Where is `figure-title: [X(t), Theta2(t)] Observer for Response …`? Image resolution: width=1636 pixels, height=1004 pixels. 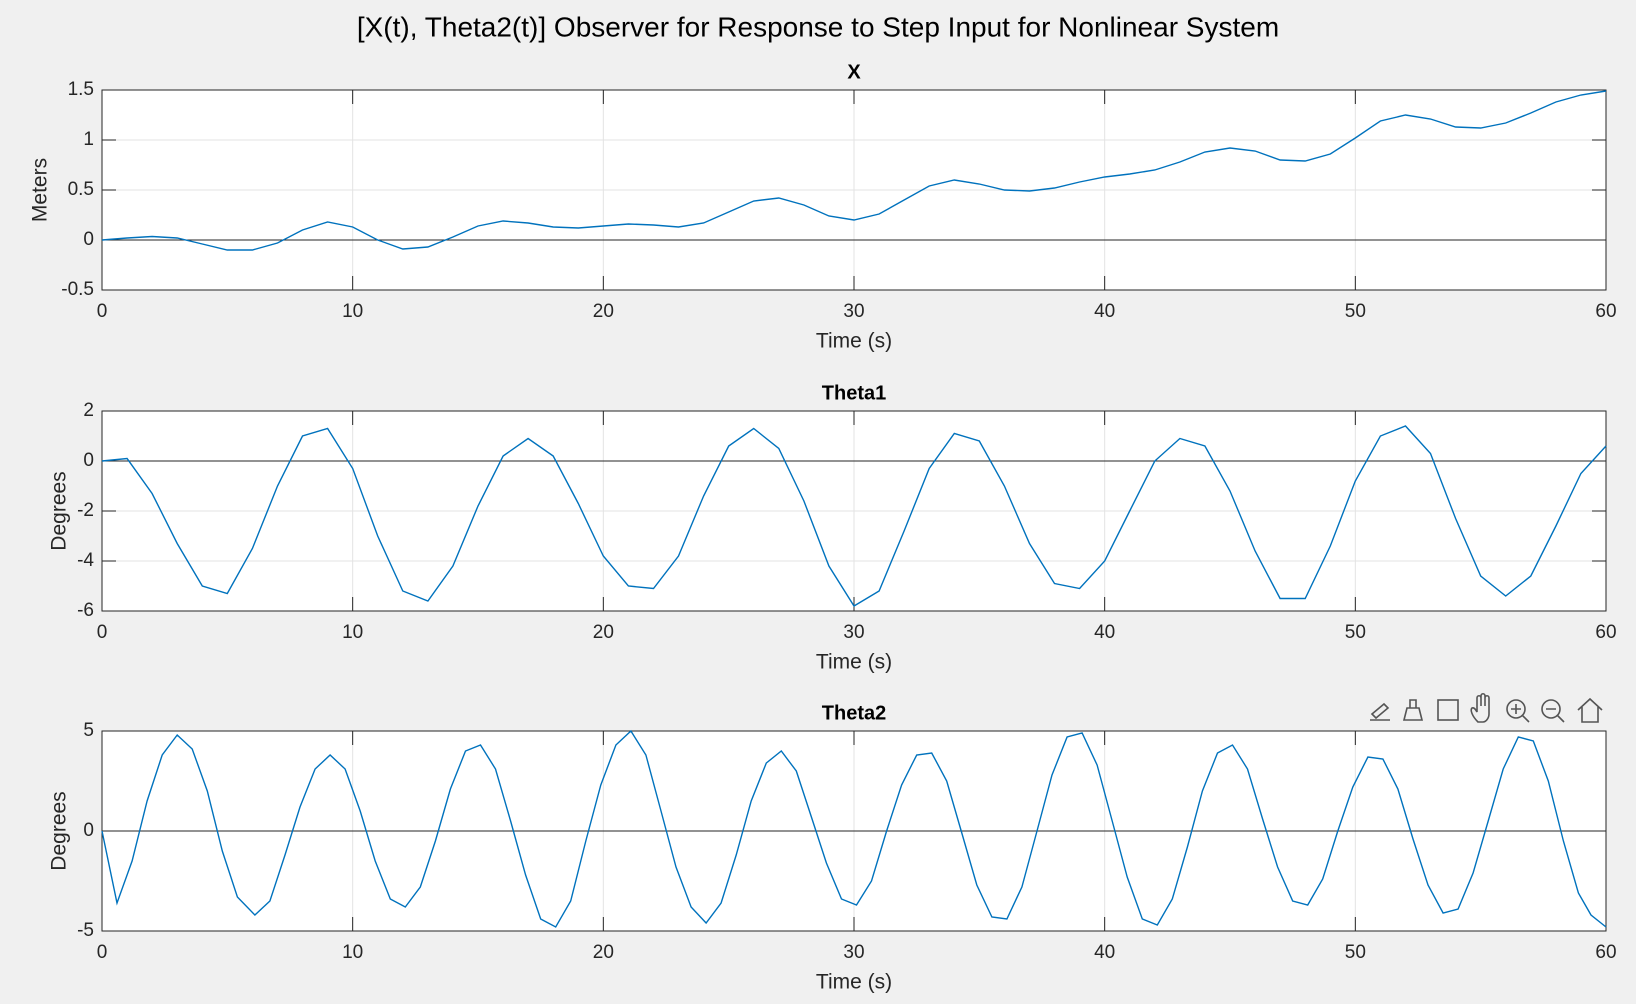
figure-title: [X(t), Theta2(t)] Observer for Response … is located at coordinates (818, 26).